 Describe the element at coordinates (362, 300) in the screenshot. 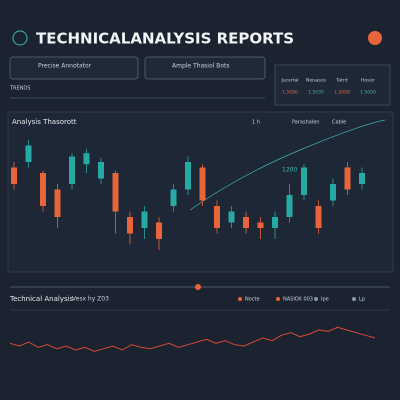

I see `legend-item: Lp` at that location.